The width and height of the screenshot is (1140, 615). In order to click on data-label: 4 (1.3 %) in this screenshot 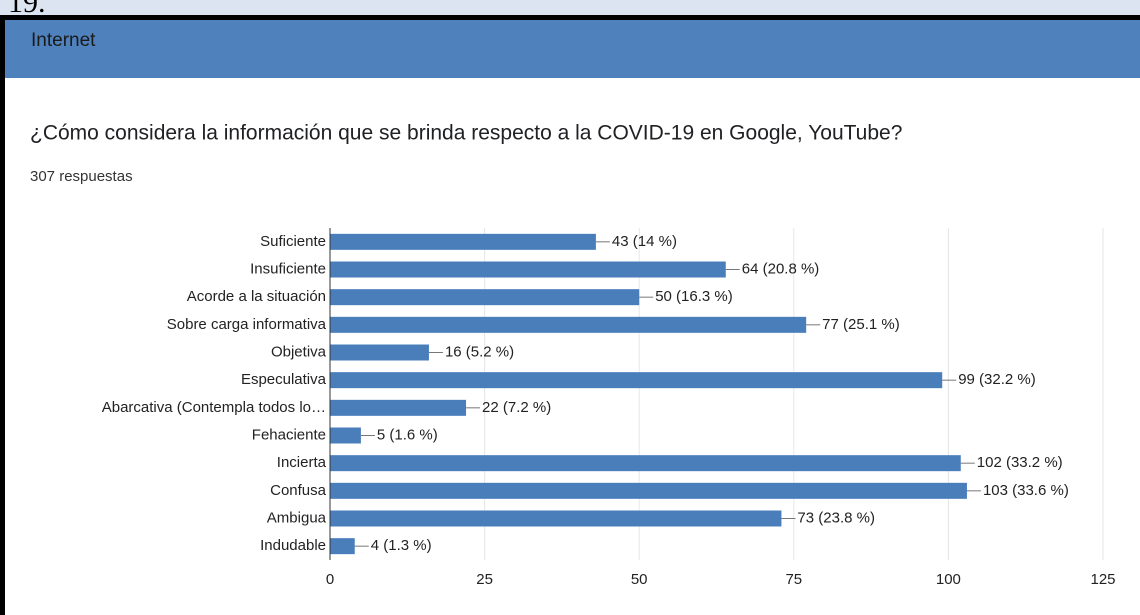, I will do `click(401, 545)`.